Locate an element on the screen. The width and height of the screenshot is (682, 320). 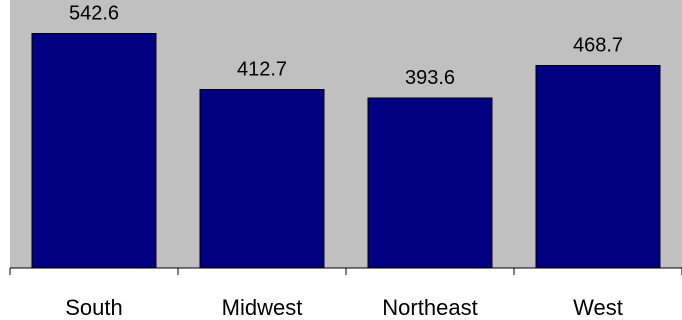
category-label-west: West is located at coordinates (598, 307).